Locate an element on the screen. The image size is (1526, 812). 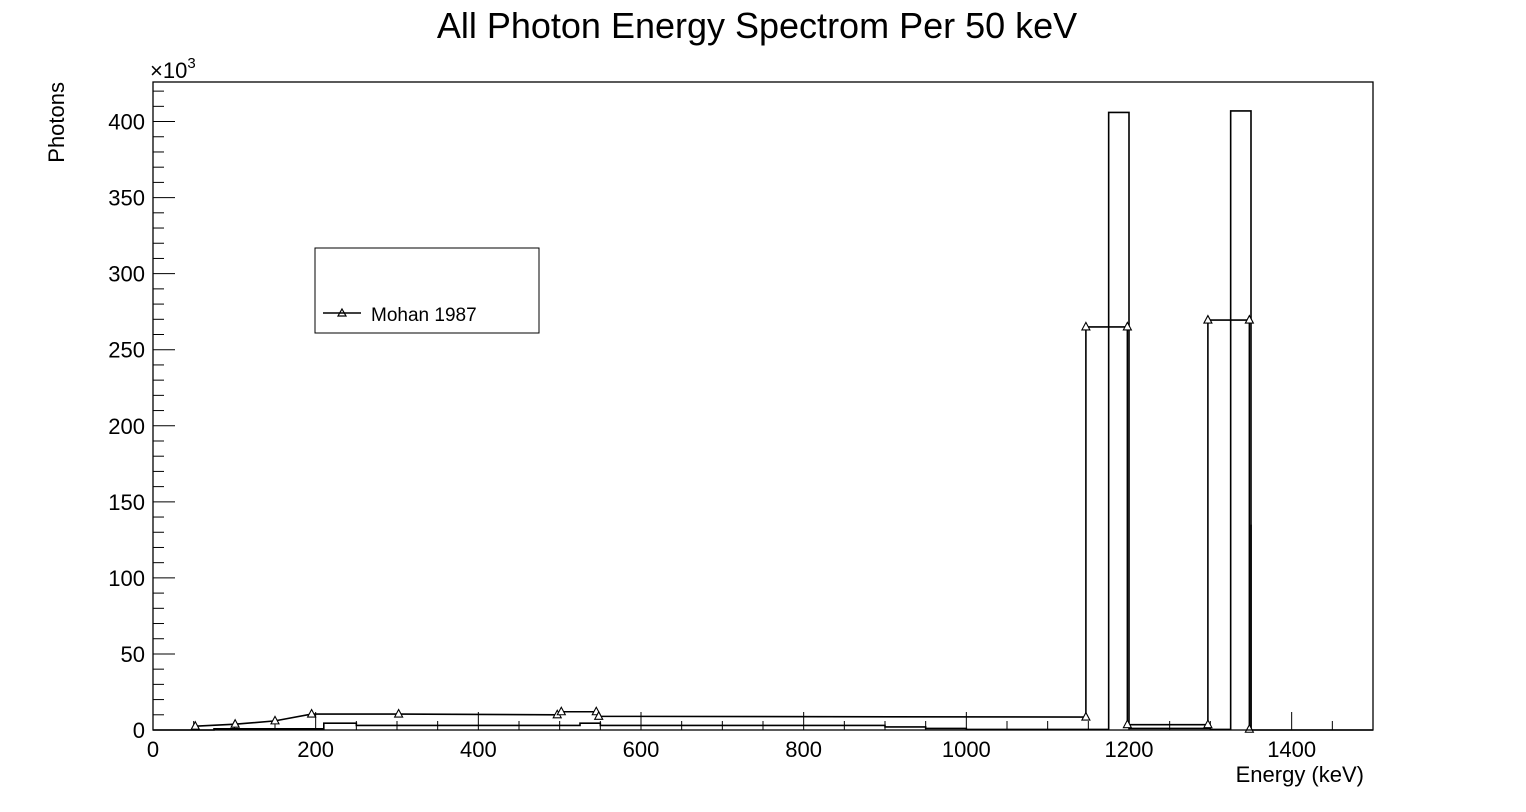
x-axis-label: Energy (keV) is located at coordinates (1300, 774).